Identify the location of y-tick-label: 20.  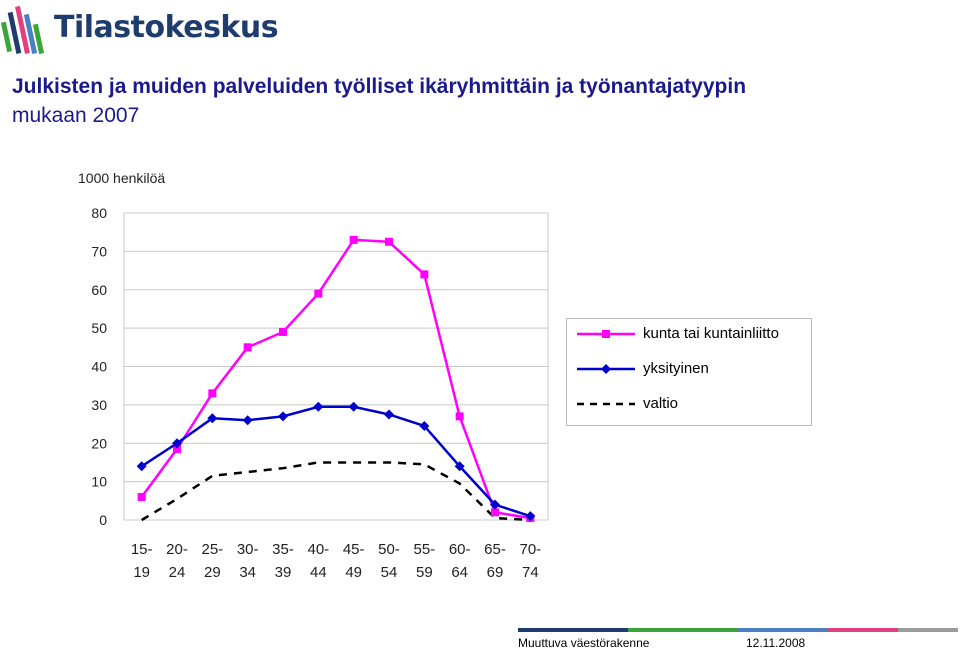
(99, 443).